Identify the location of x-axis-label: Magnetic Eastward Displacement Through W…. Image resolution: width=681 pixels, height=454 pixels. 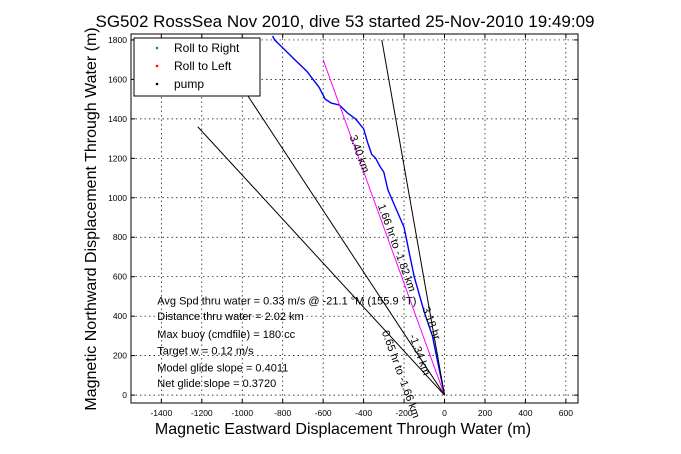
(343, 429).